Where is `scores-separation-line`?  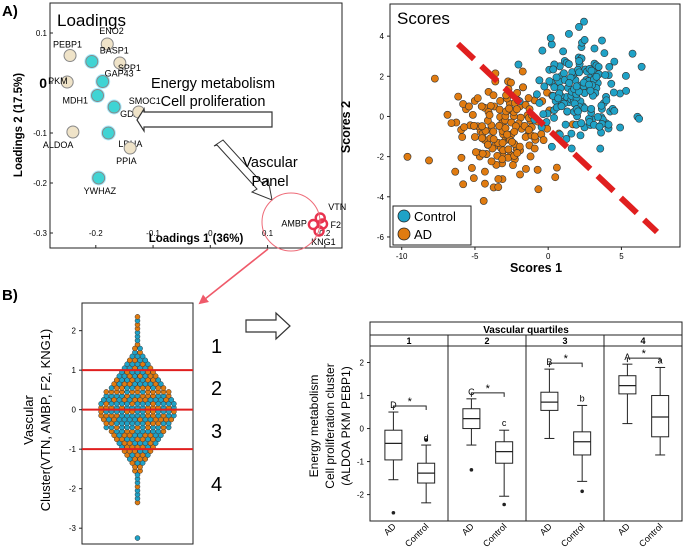 scores-separation-line is located at coordinates (557, 138).